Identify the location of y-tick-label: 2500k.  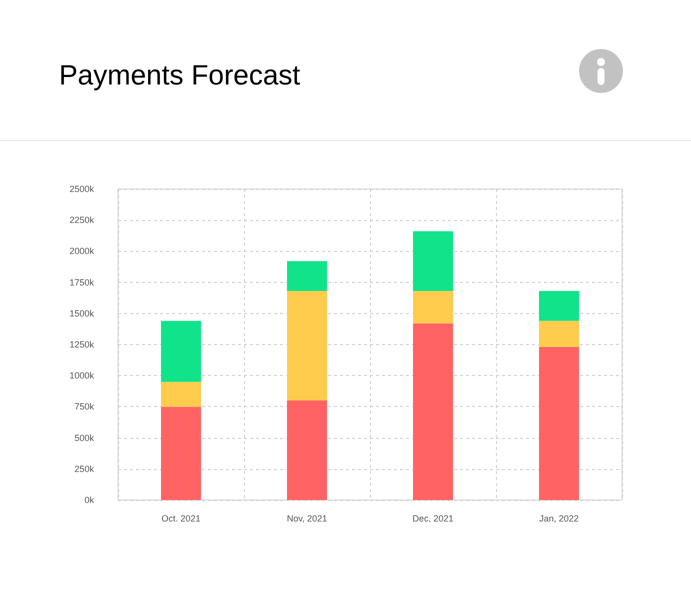
(81, 189).